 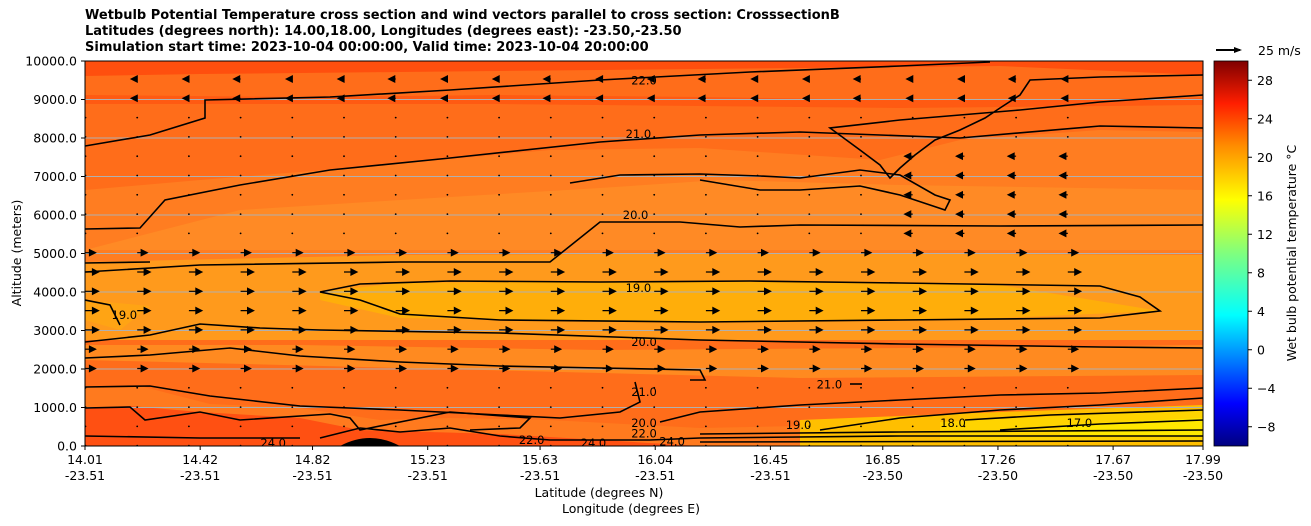 What do you see at coordinates (117, 315) in the screenshot?
I see `band-19-left` at bounding box center [117, 315].